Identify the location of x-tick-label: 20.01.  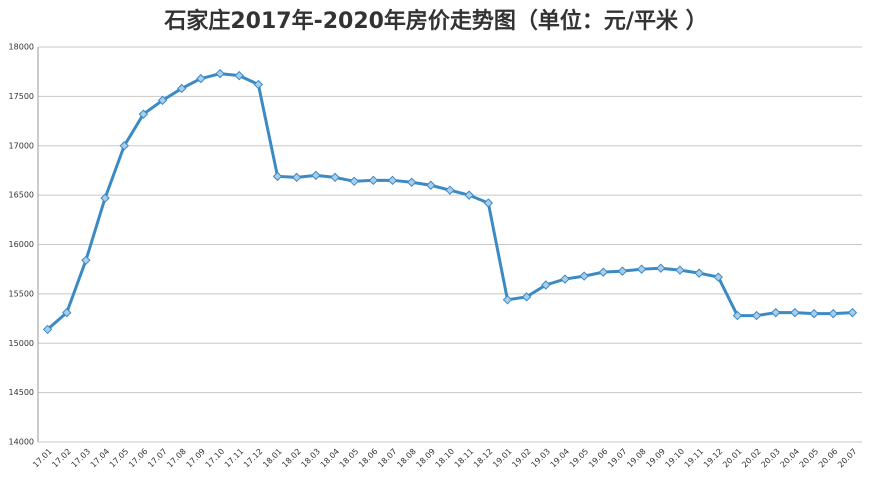
(732, 458).